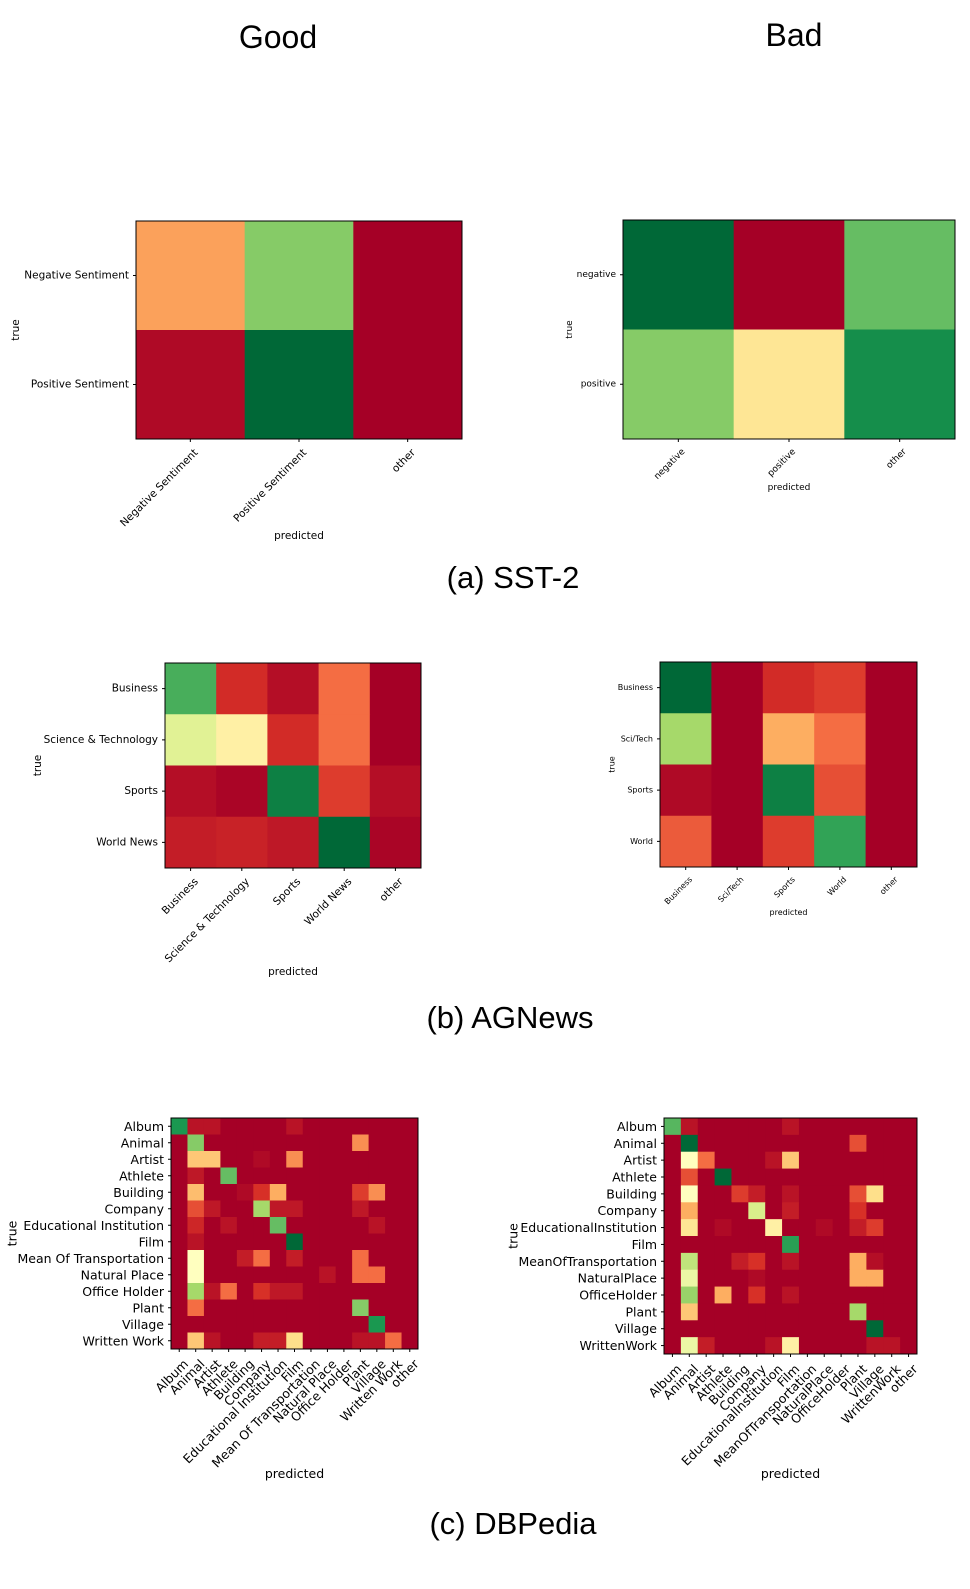  Describe the element at coordinates (513, 577) in the screenshot. I see `caption-sst2: (a) SST-2` at that location.